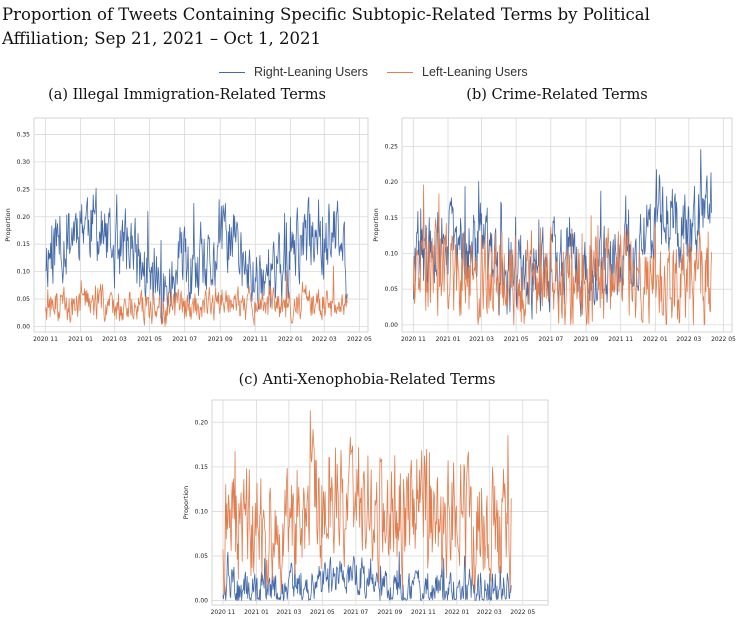 This screenshot has width=739, height=627. Describe the element at coordinates (475, 72) in the screenshot. I see `legend-label-left: Left-Leaning Users` at that location.